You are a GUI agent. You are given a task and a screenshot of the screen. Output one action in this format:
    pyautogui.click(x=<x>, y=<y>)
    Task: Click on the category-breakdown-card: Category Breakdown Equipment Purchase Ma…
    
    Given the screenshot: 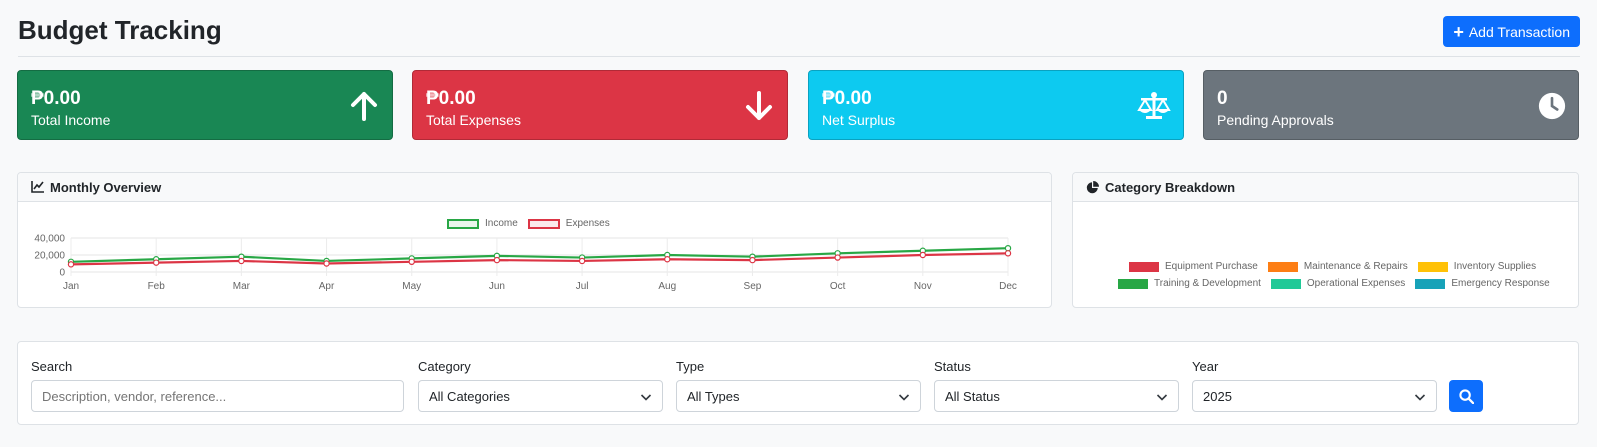 What is the action you would take?
    pyautogui.click(x=1325, y=240)
    